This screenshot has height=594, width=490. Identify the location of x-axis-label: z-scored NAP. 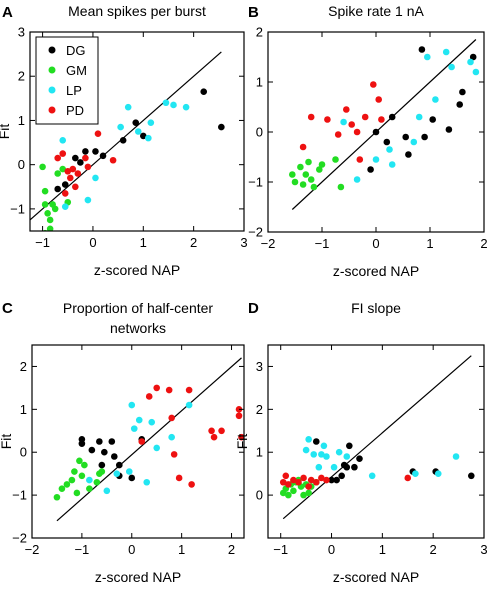
(376, 271).